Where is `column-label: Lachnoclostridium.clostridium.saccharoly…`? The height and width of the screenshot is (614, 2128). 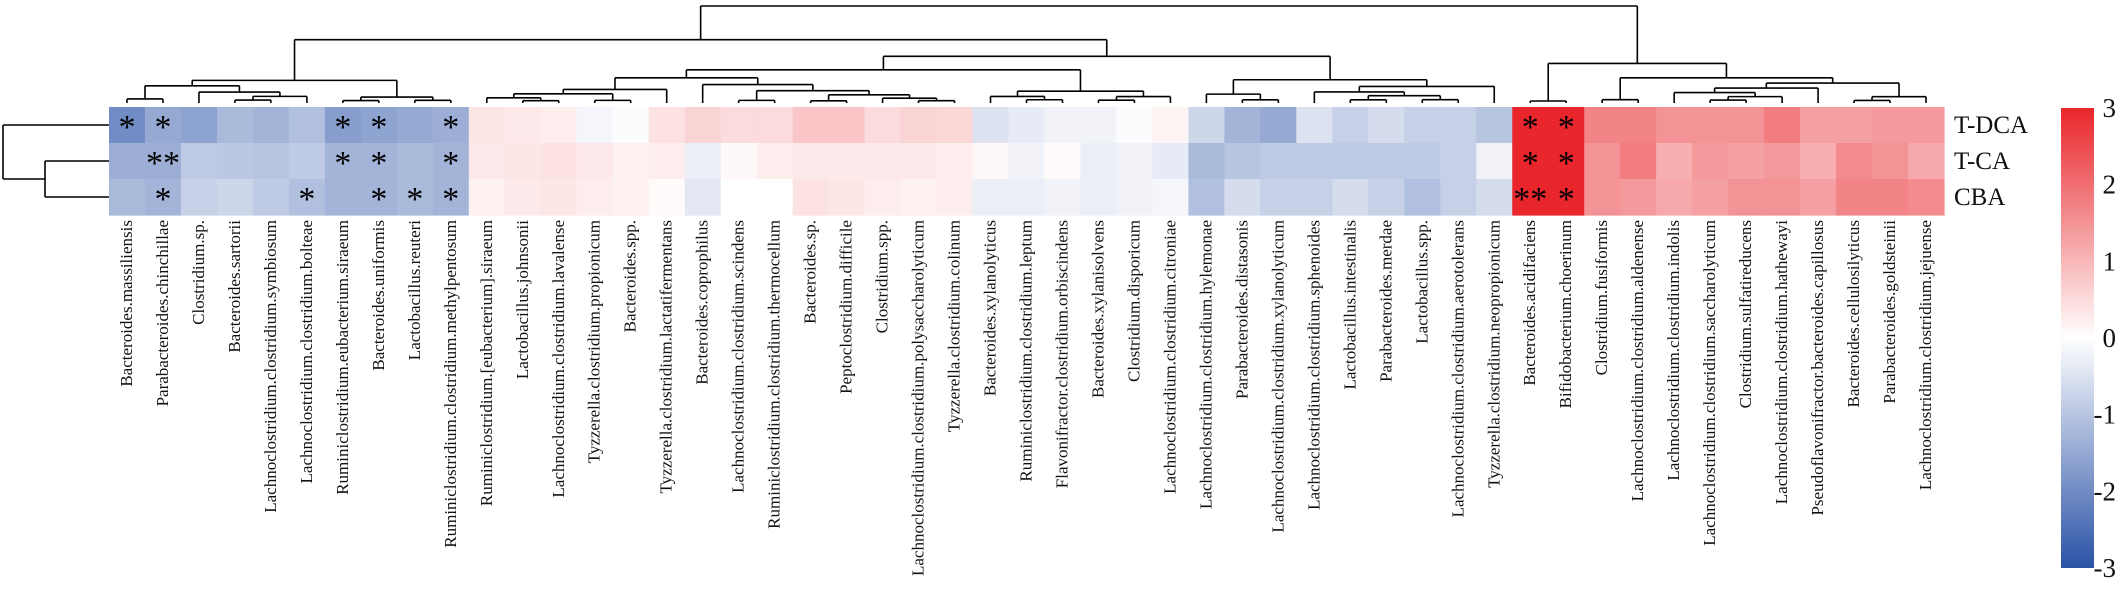 column-label: Lachnoclostridium.clostridium.saccharoly… is located at coordinates (1709, 383).